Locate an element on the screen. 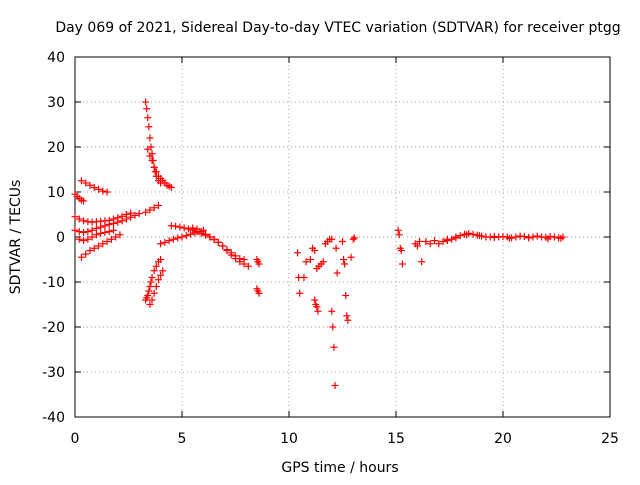  series-arc-D is located at coordinates (107, 223).